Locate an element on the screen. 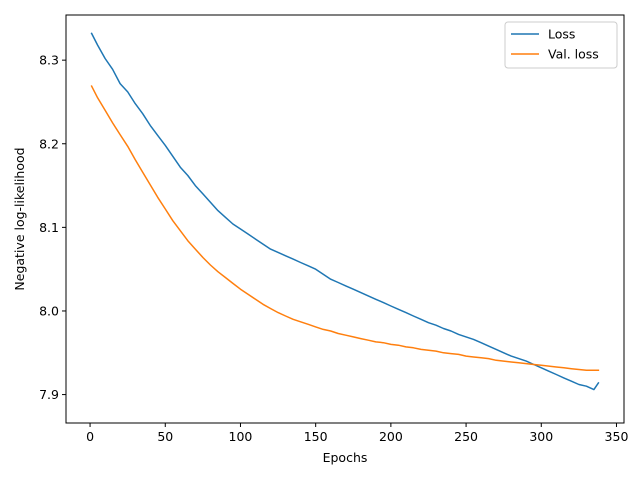 The image size is (640, 480). legend-label-0: Loss is located at coordinates (561, 34).